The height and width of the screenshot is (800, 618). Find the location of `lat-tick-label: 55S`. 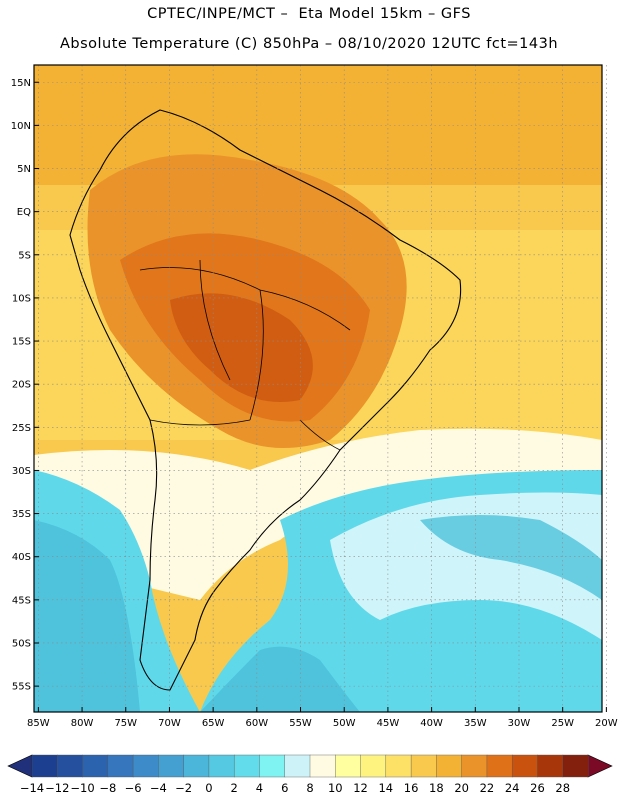

lat-tick-label: 55S is located at coordinates (21, 687).